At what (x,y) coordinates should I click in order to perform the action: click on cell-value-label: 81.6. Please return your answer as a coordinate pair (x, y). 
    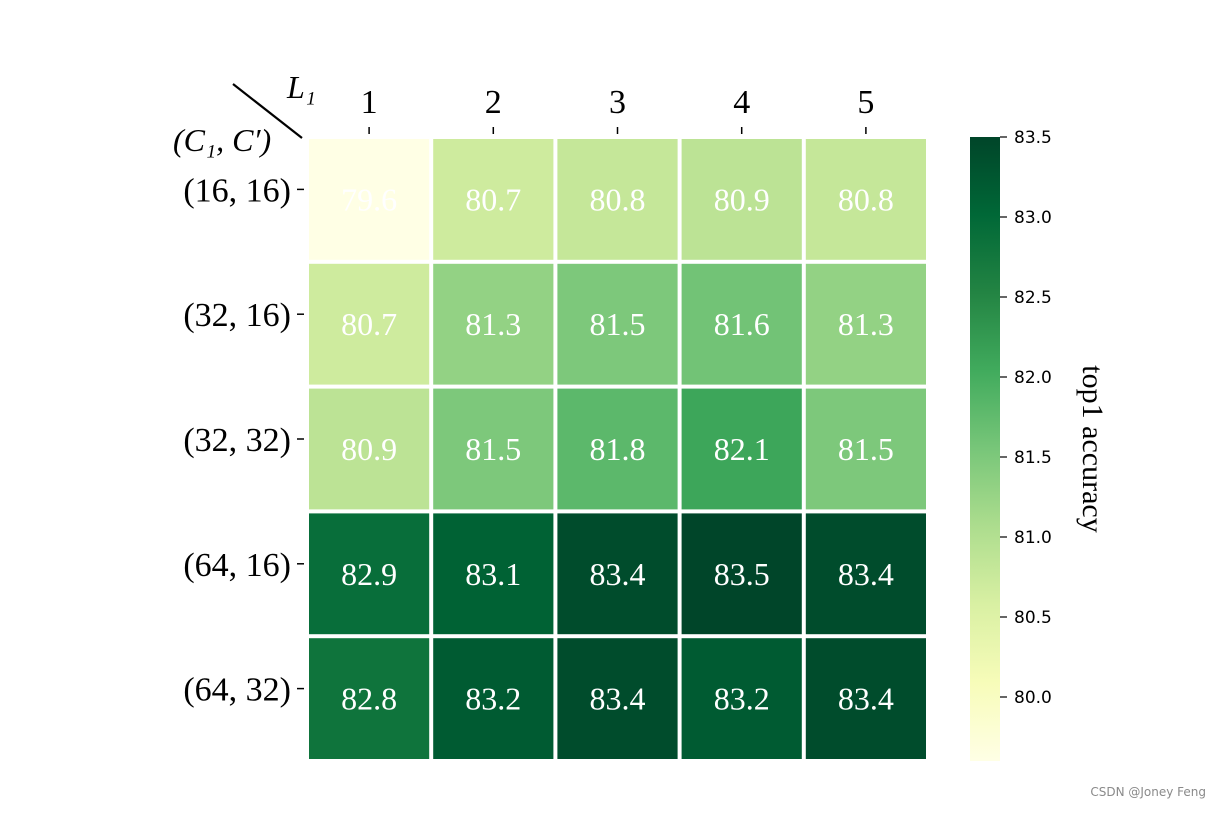
    Looking at the image, I should click on (742, 324).